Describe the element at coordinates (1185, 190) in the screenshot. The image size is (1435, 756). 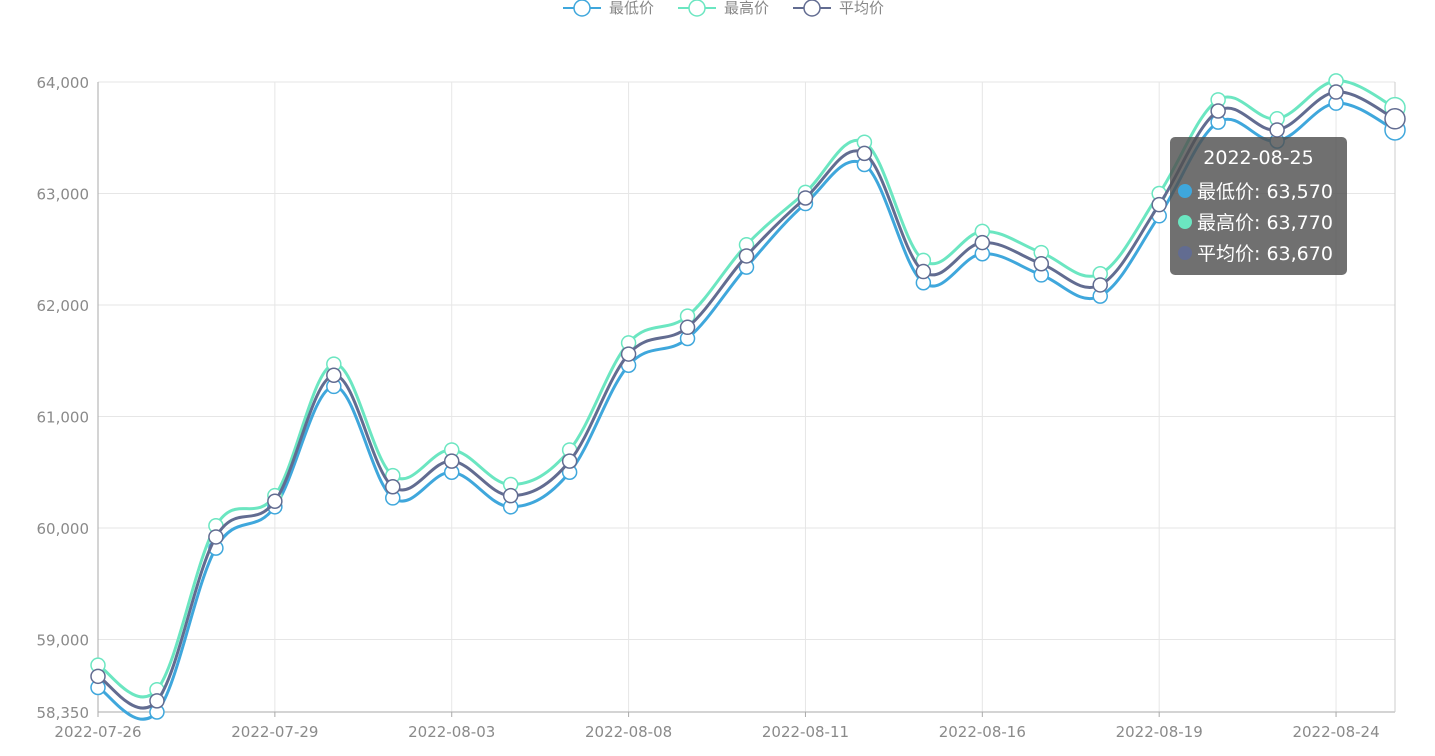
I see `tooltip-dot-low` at that location.